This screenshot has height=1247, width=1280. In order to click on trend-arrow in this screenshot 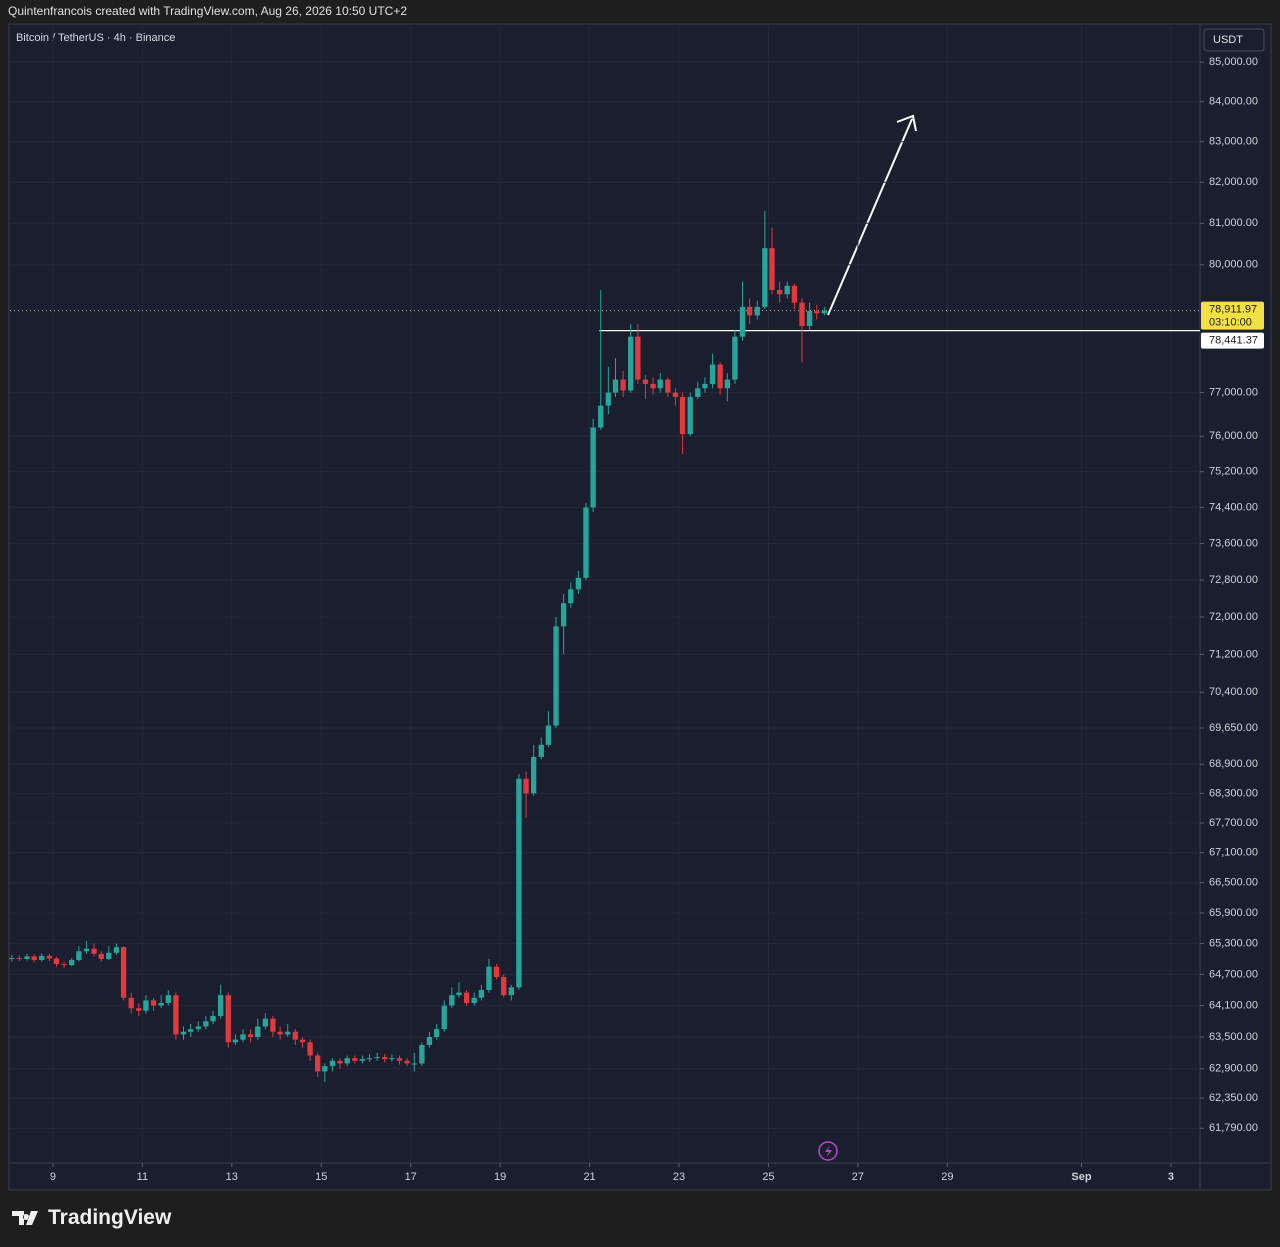, I will do `click(870, 217)`.